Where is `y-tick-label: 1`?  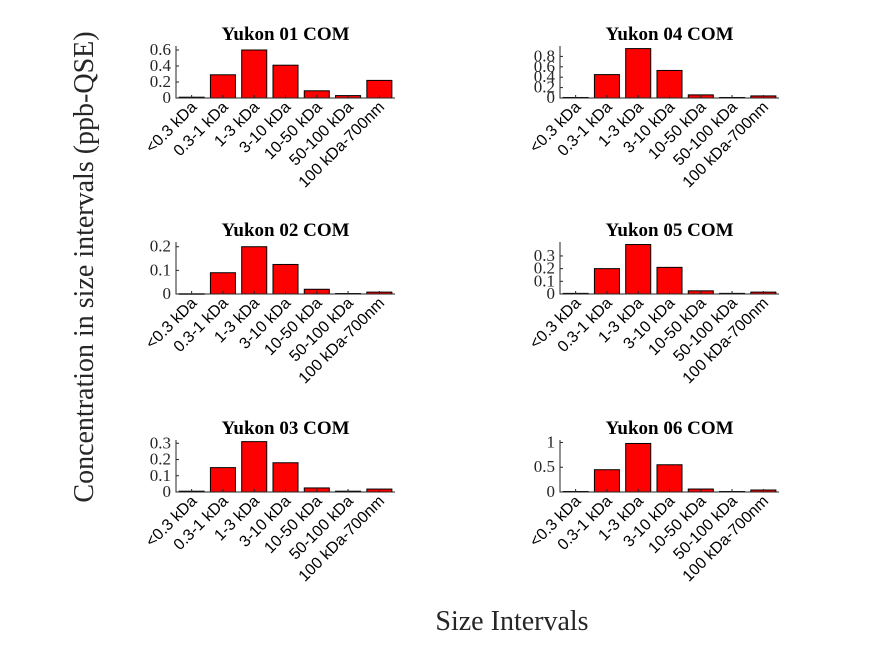
y-tick-label: 1 is located at coordinates (551, 441).